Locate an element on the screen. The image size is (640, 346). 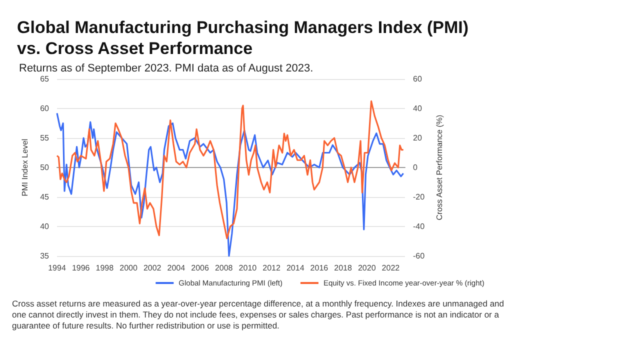
y-tick-label: 55 is located at coordinates (45, 138).